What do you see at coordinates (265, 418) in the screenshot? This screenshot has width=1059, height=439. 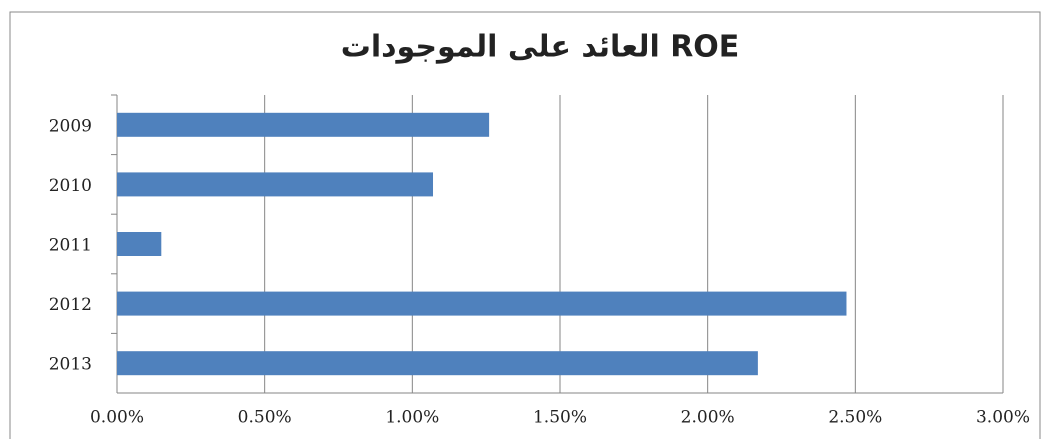 I see `x-tick-label: 0.50%` at bounding box center [265, 418].